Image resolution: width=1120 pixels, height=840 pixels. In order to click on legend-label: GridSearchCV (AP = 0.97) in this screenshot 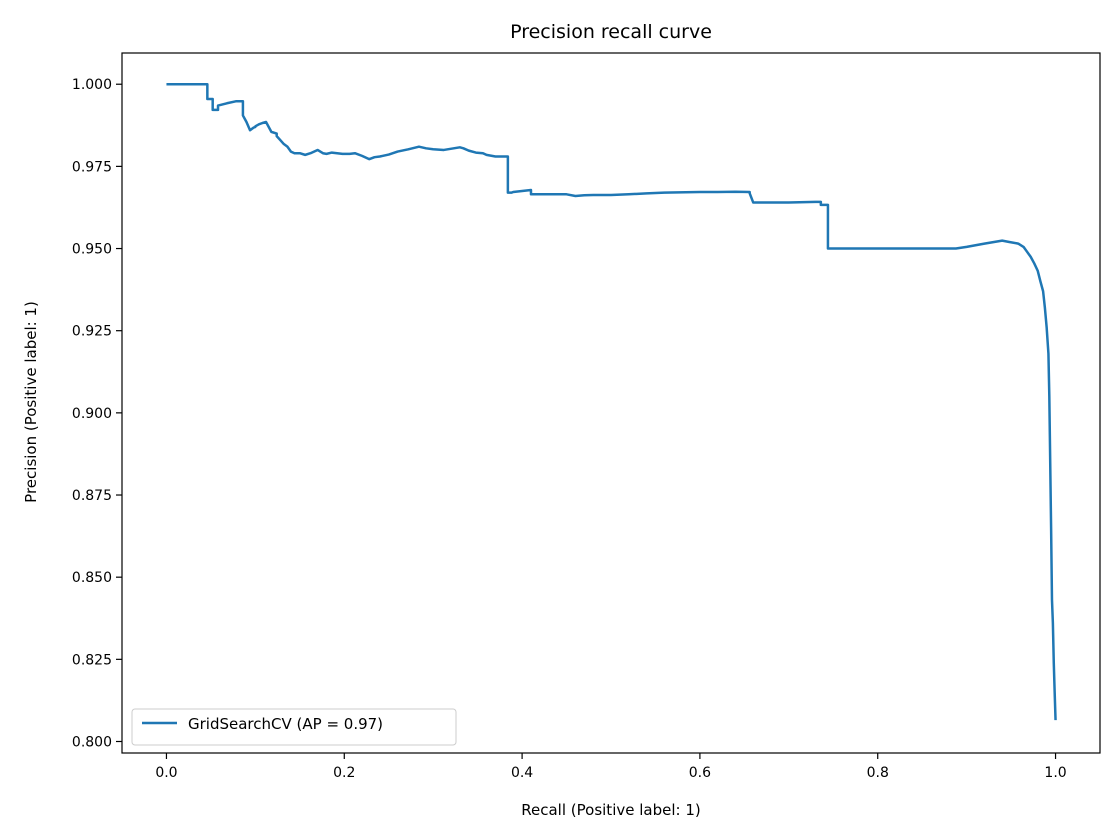, I will do `click(285, 724)`.